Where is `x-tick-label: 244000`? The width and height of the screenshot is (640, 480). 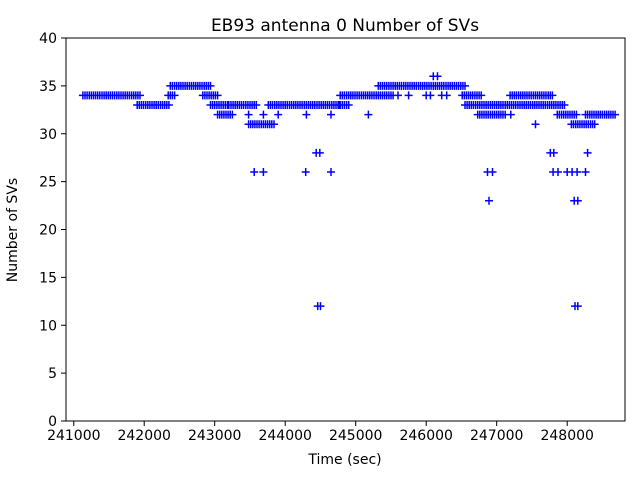
x-tick-label: 244000 is located at coordinates (284, 436).